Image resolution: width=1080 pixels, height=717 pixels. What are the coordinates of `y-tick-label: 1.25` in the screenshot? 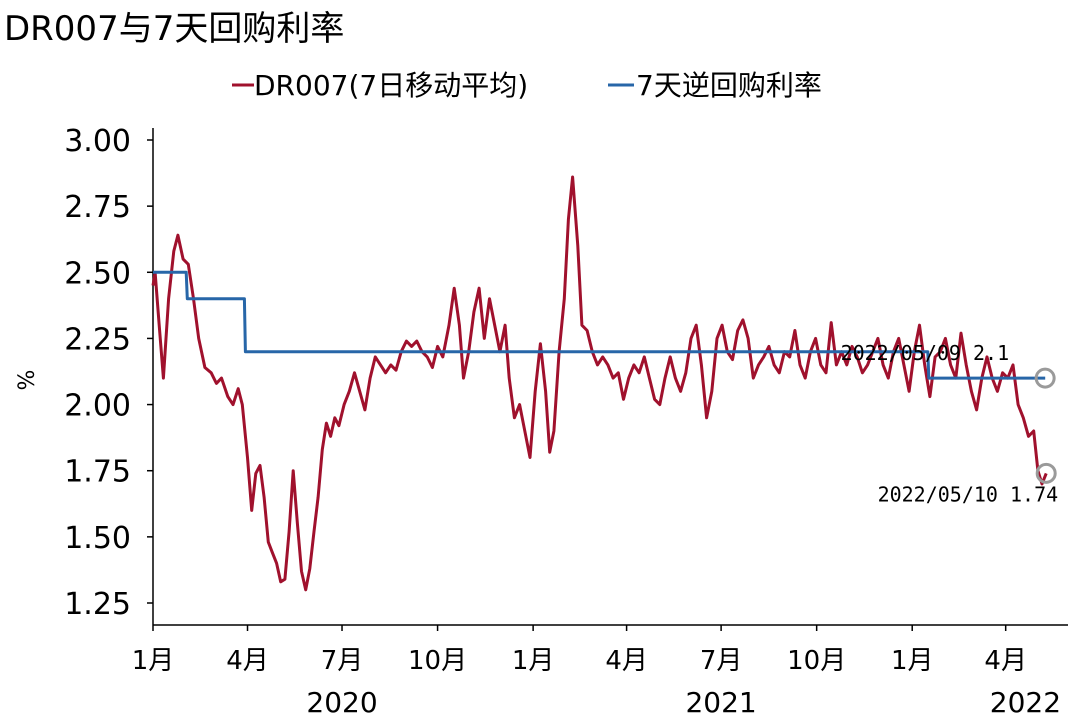 It's located at (97, 604).